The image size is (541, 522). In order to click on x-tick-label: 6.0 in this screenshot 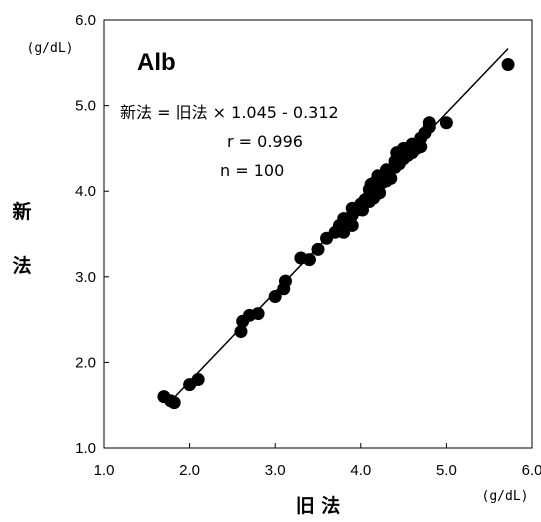, I will do `click(531, 470)`.